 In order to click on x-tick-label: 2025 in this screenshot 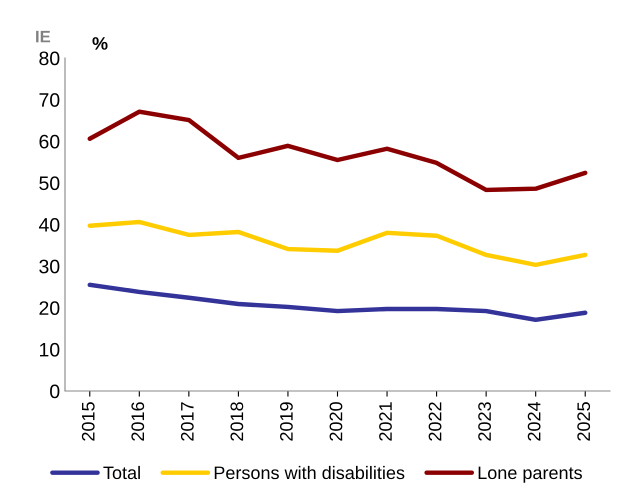, I will do `click(583, 421)`.